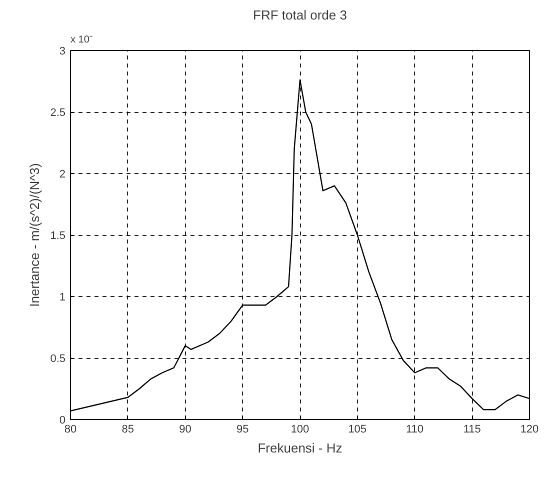  Describe the element at coordinates (70, 430) in the screenshot. I see `x-tick-label: 80` at that location.